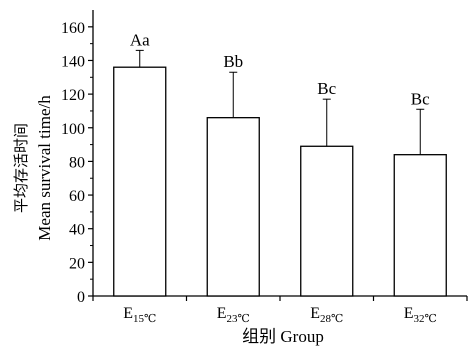 This screenshot has width=473, height=346. I want to click on y-tick-label: 20, so click(77, 263).